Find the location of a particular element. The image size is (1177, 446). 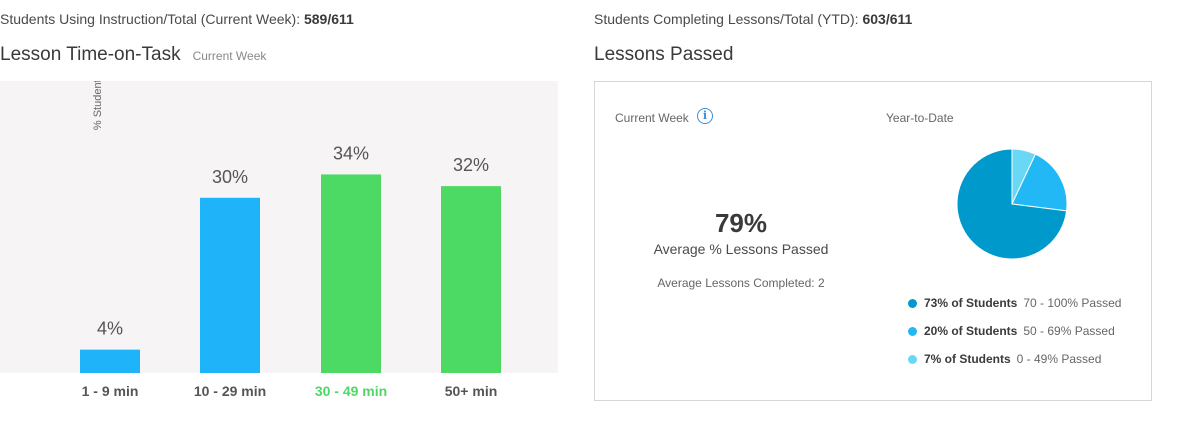

legend-item-2: 20% of Students 50 - 69% Passed is located at coordinates (1014, 331).